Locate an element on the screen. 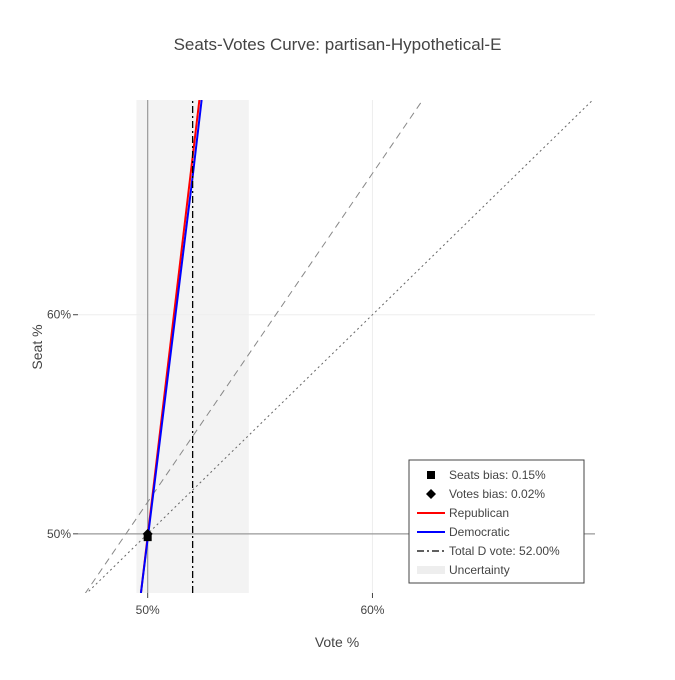 The image size is (675, 680). y-axis-title: Seat % is located at coordinates (37, 346).